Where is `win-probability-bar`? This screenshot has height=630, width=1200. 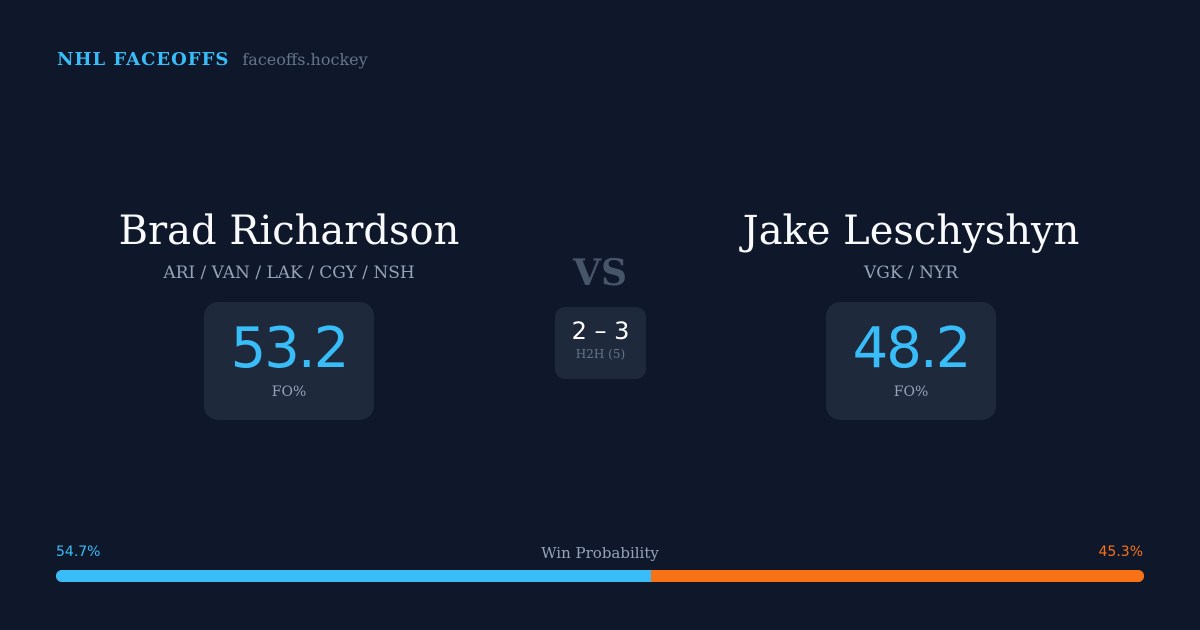 win-probability-bar is located at coordinates (600, 576).